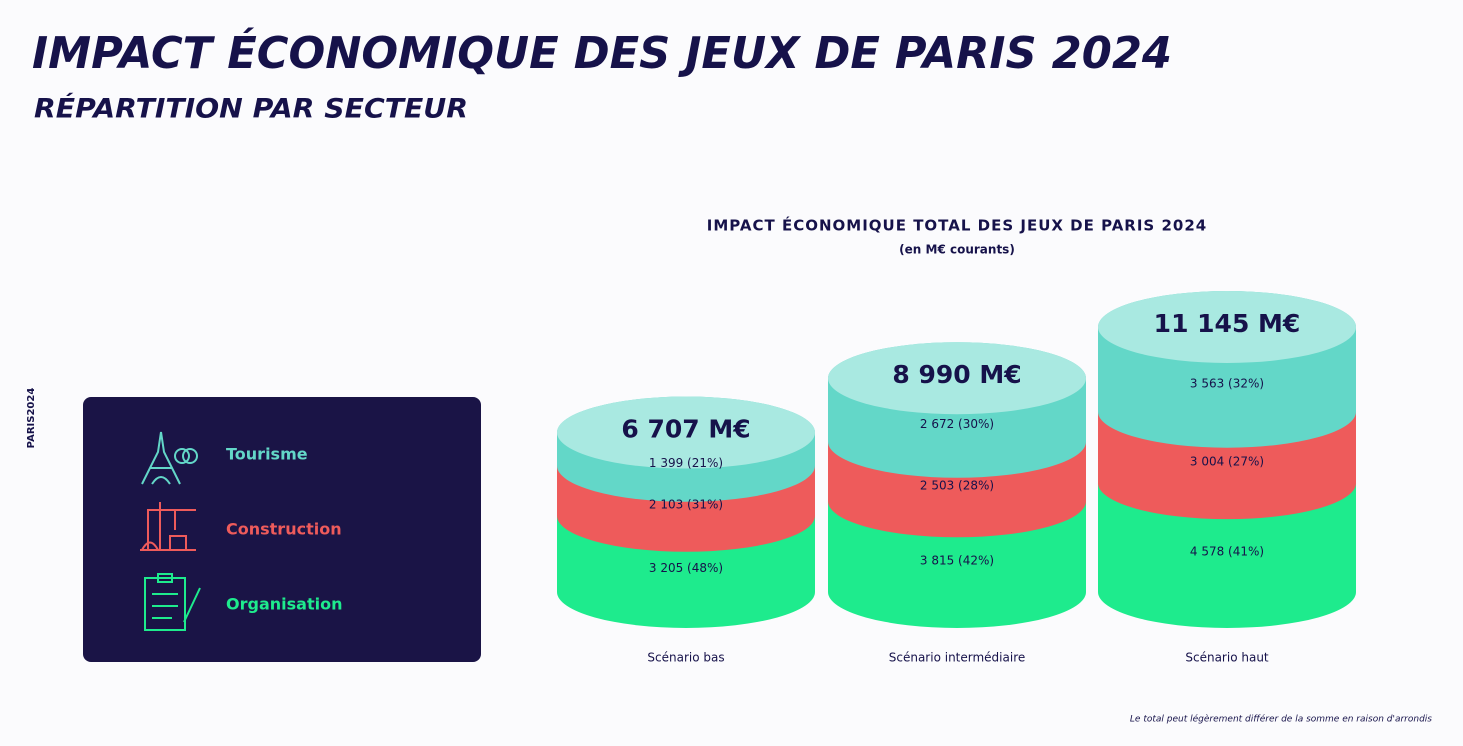 This screenshot has width=1463, height=746. What do you see at coordinates (1227, 658) in the screenshot?
I see `x-tick-label: Scénario haut` at bounding box center [1227, 658].